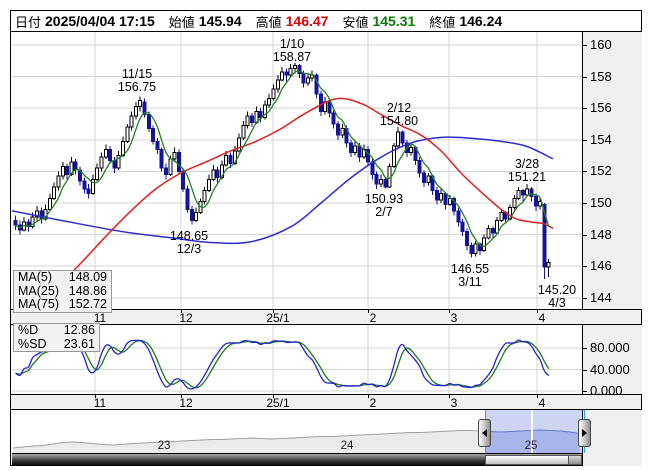  What do you see at coordinates (189, 242) in the screenshot?
I see `price-annotation: 148.65 12/3` at bounding box center [189, 242].